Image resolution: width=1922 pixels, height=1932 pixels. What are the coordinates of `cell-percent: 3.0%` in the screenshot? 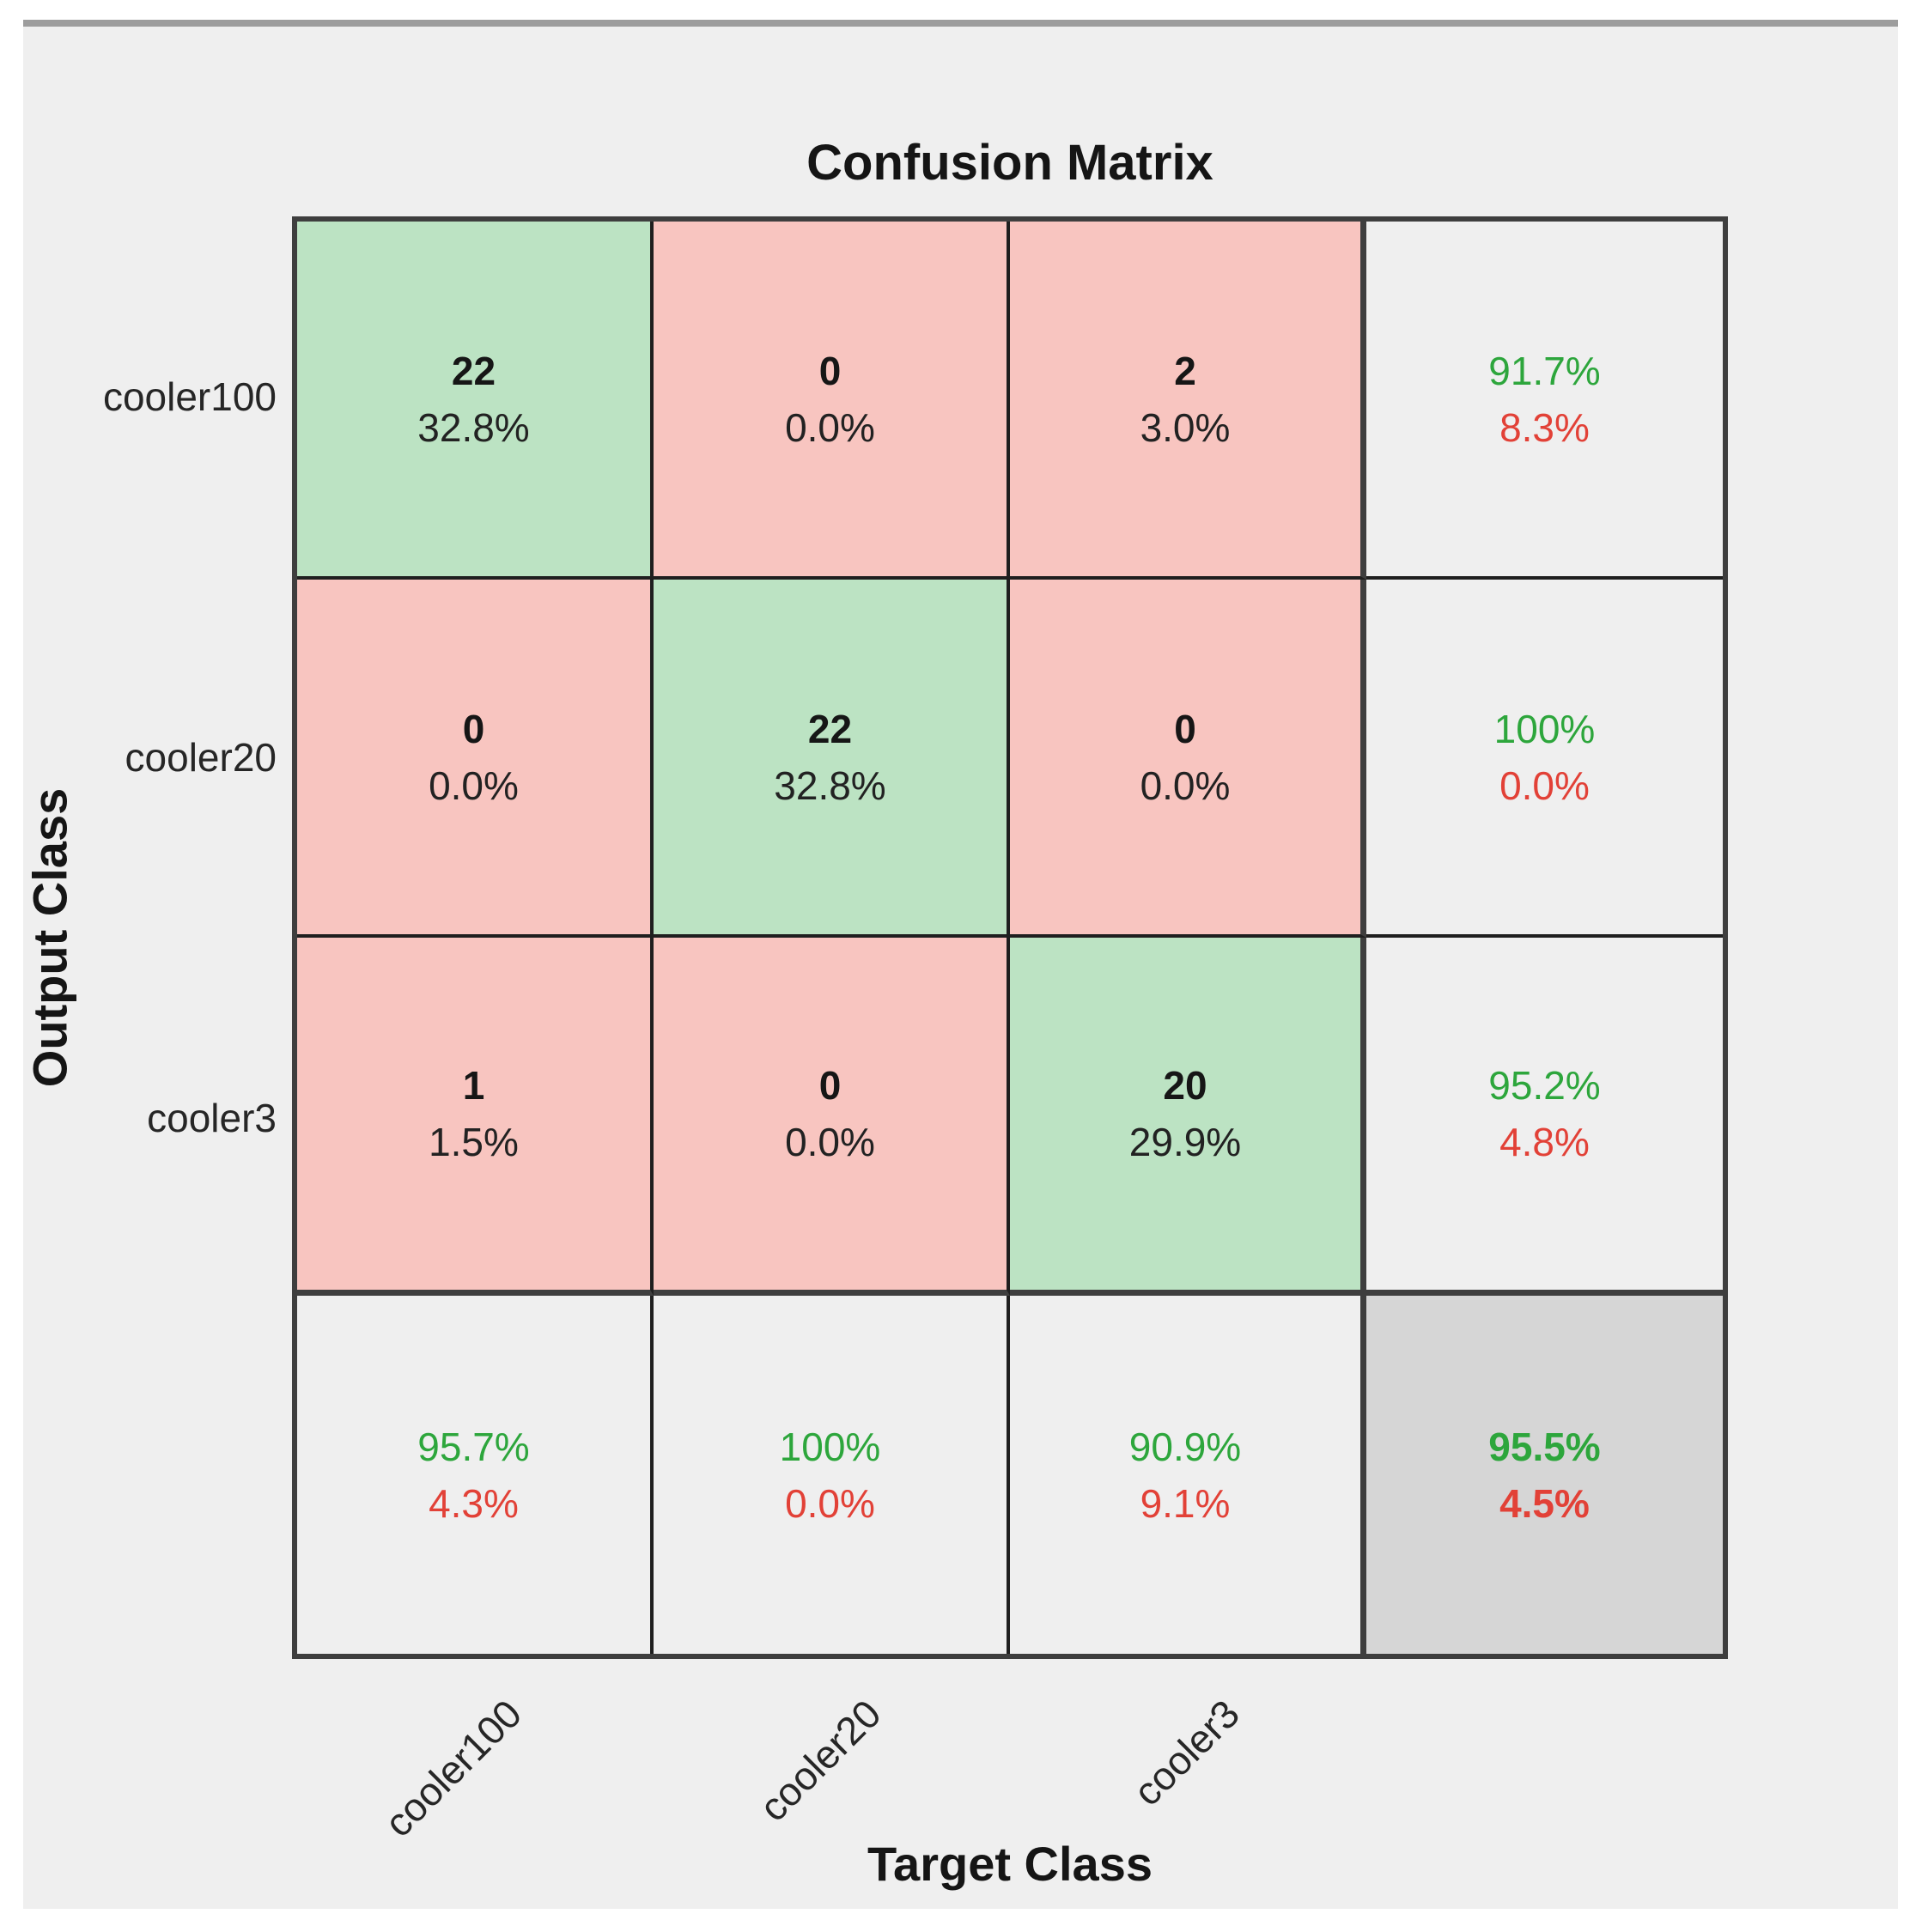 It's located at (1185, 427).